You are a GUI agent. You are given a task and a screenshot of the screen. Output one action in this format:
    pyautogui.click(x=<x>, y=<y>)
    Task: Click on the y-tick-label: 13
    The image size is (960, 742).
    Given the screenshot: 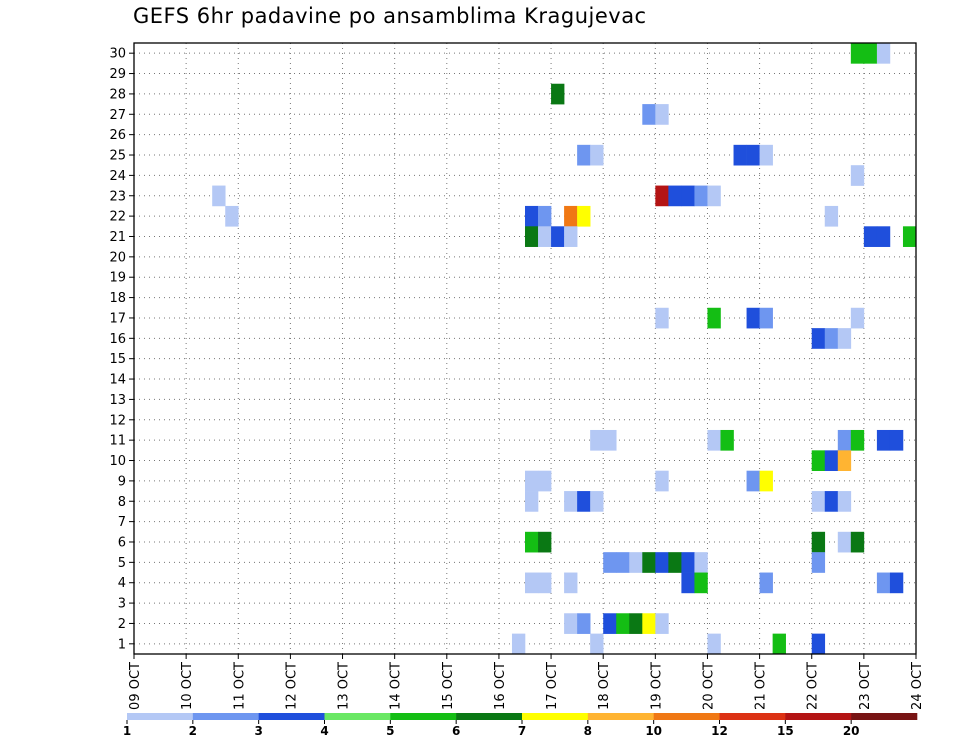 What is the action you would take?
    pyautogui.click(x=117, y=400)
    